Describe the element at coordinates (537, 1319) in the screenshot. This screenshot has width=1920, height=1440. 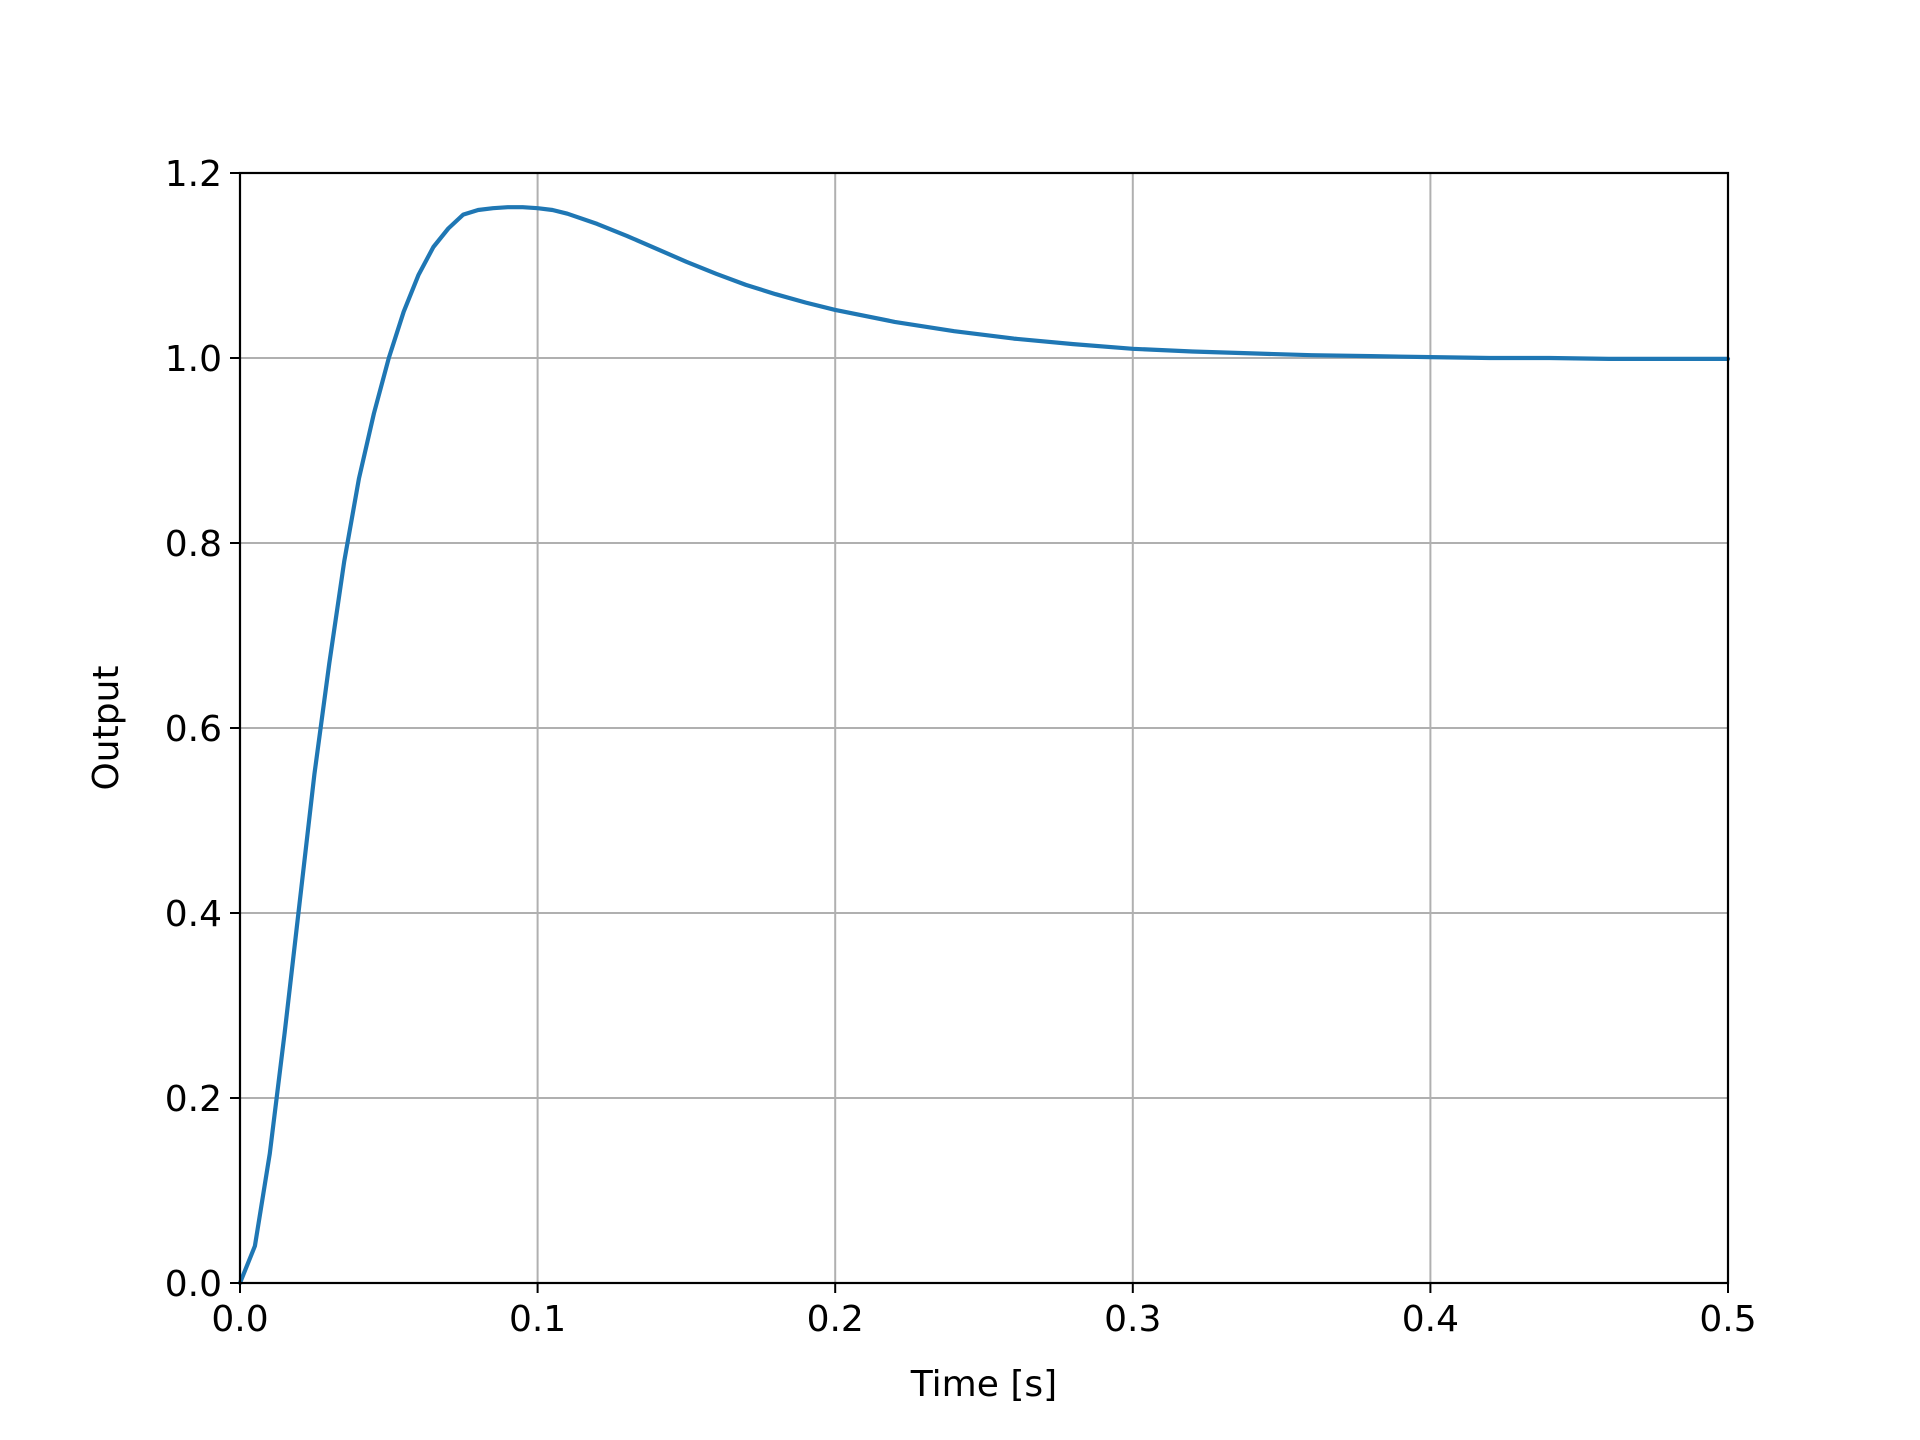
I see `x-tick-label: 0.1` at that location.